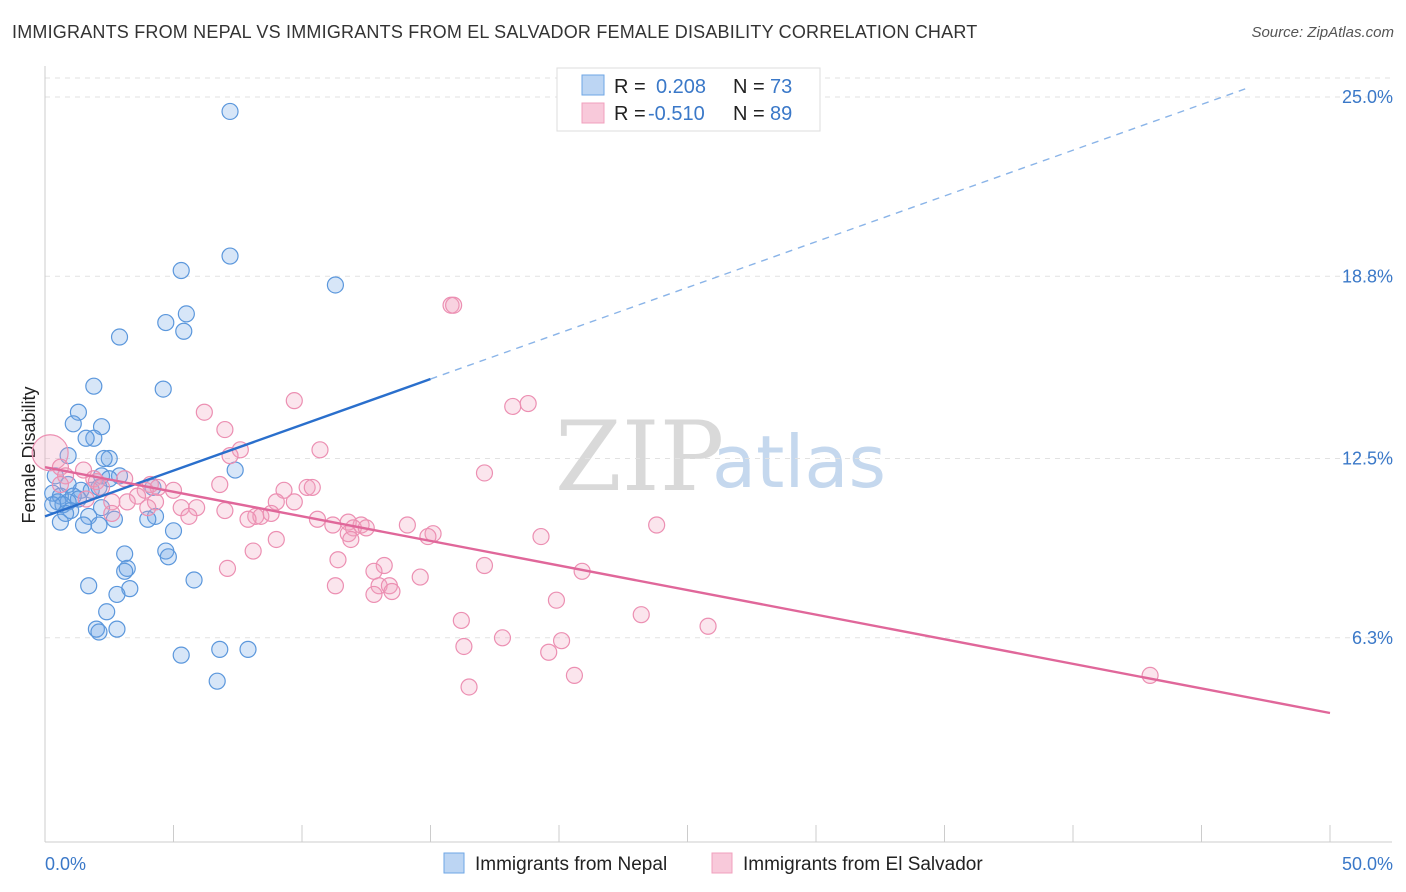  I want to click on legend-swatch-elsalvador, so click(593, 113).